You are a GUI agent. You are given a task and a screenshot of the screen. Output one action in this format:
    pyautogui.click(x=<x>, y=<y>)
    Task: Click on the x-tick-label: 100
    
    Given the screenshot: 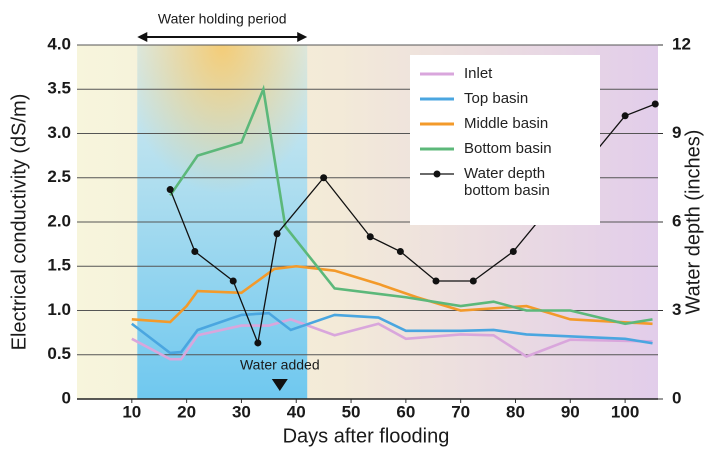 What is the action you would take?
    pyautogui.click(x=625, y=411)
    